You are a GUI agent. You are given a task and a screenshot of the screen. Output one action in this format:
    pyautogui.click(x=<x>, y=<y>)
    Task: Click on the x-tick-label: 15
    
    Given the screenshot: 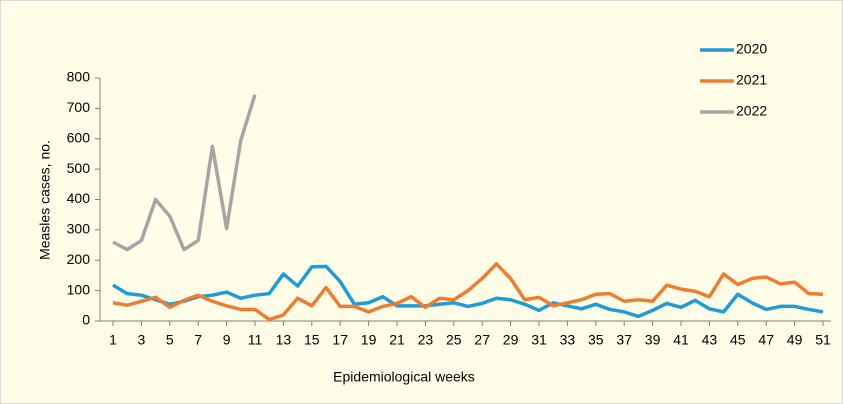 What is the action you would take?
    pyautogui.click(x=312, y=340)
    